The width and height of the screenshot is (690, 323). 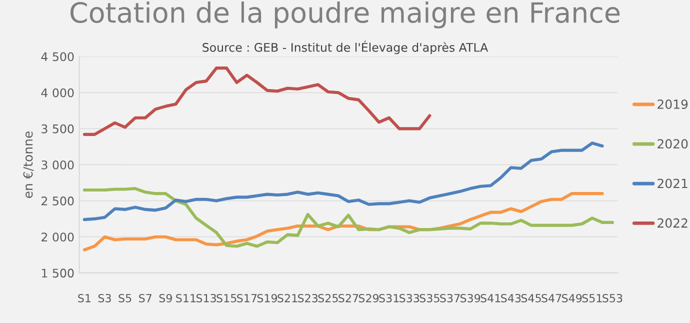 I want to click on chart-subtitle: Source : GEB - Institut de l'Élevage d'après ATLA, so click(x=345, y=47).